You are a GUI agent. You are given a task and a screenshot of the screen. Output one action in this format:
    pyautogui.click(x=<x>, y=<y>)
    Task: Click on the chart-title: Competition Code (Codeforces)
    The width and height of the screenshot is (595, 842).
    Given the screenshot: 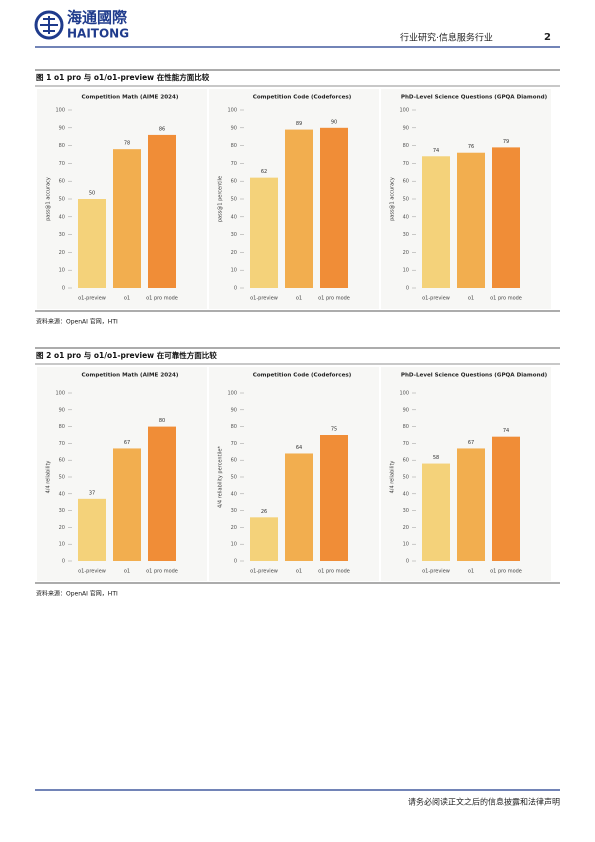 What is the action you would take?
    pyautogui.click(x=302, y=98)
    